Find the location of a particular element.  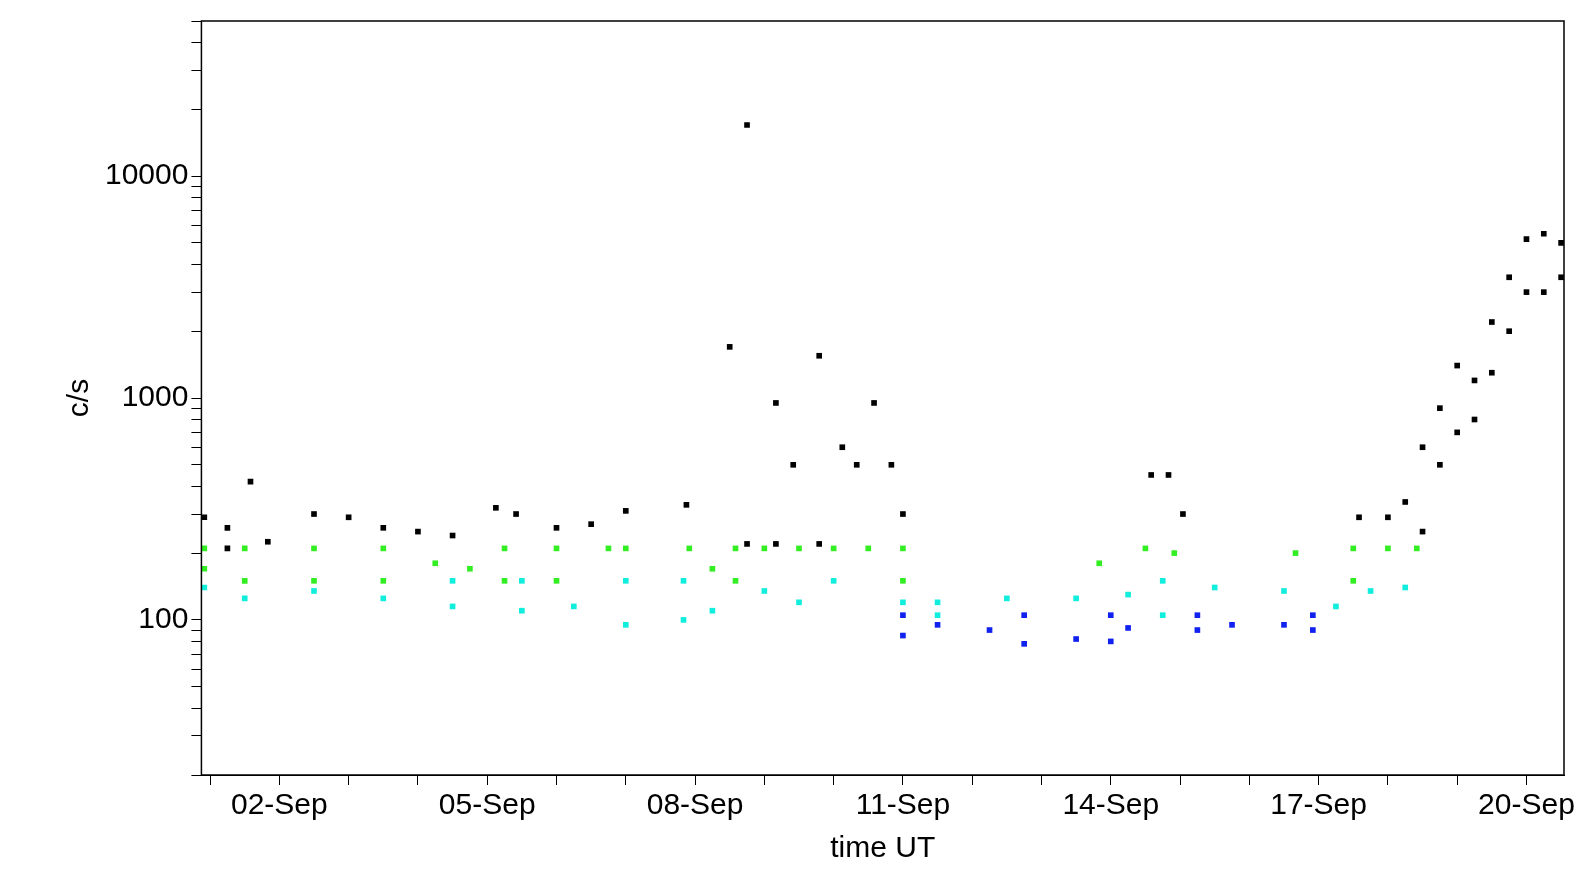

x-tick-label: 05-Sep is located at coordinates (487, 804).